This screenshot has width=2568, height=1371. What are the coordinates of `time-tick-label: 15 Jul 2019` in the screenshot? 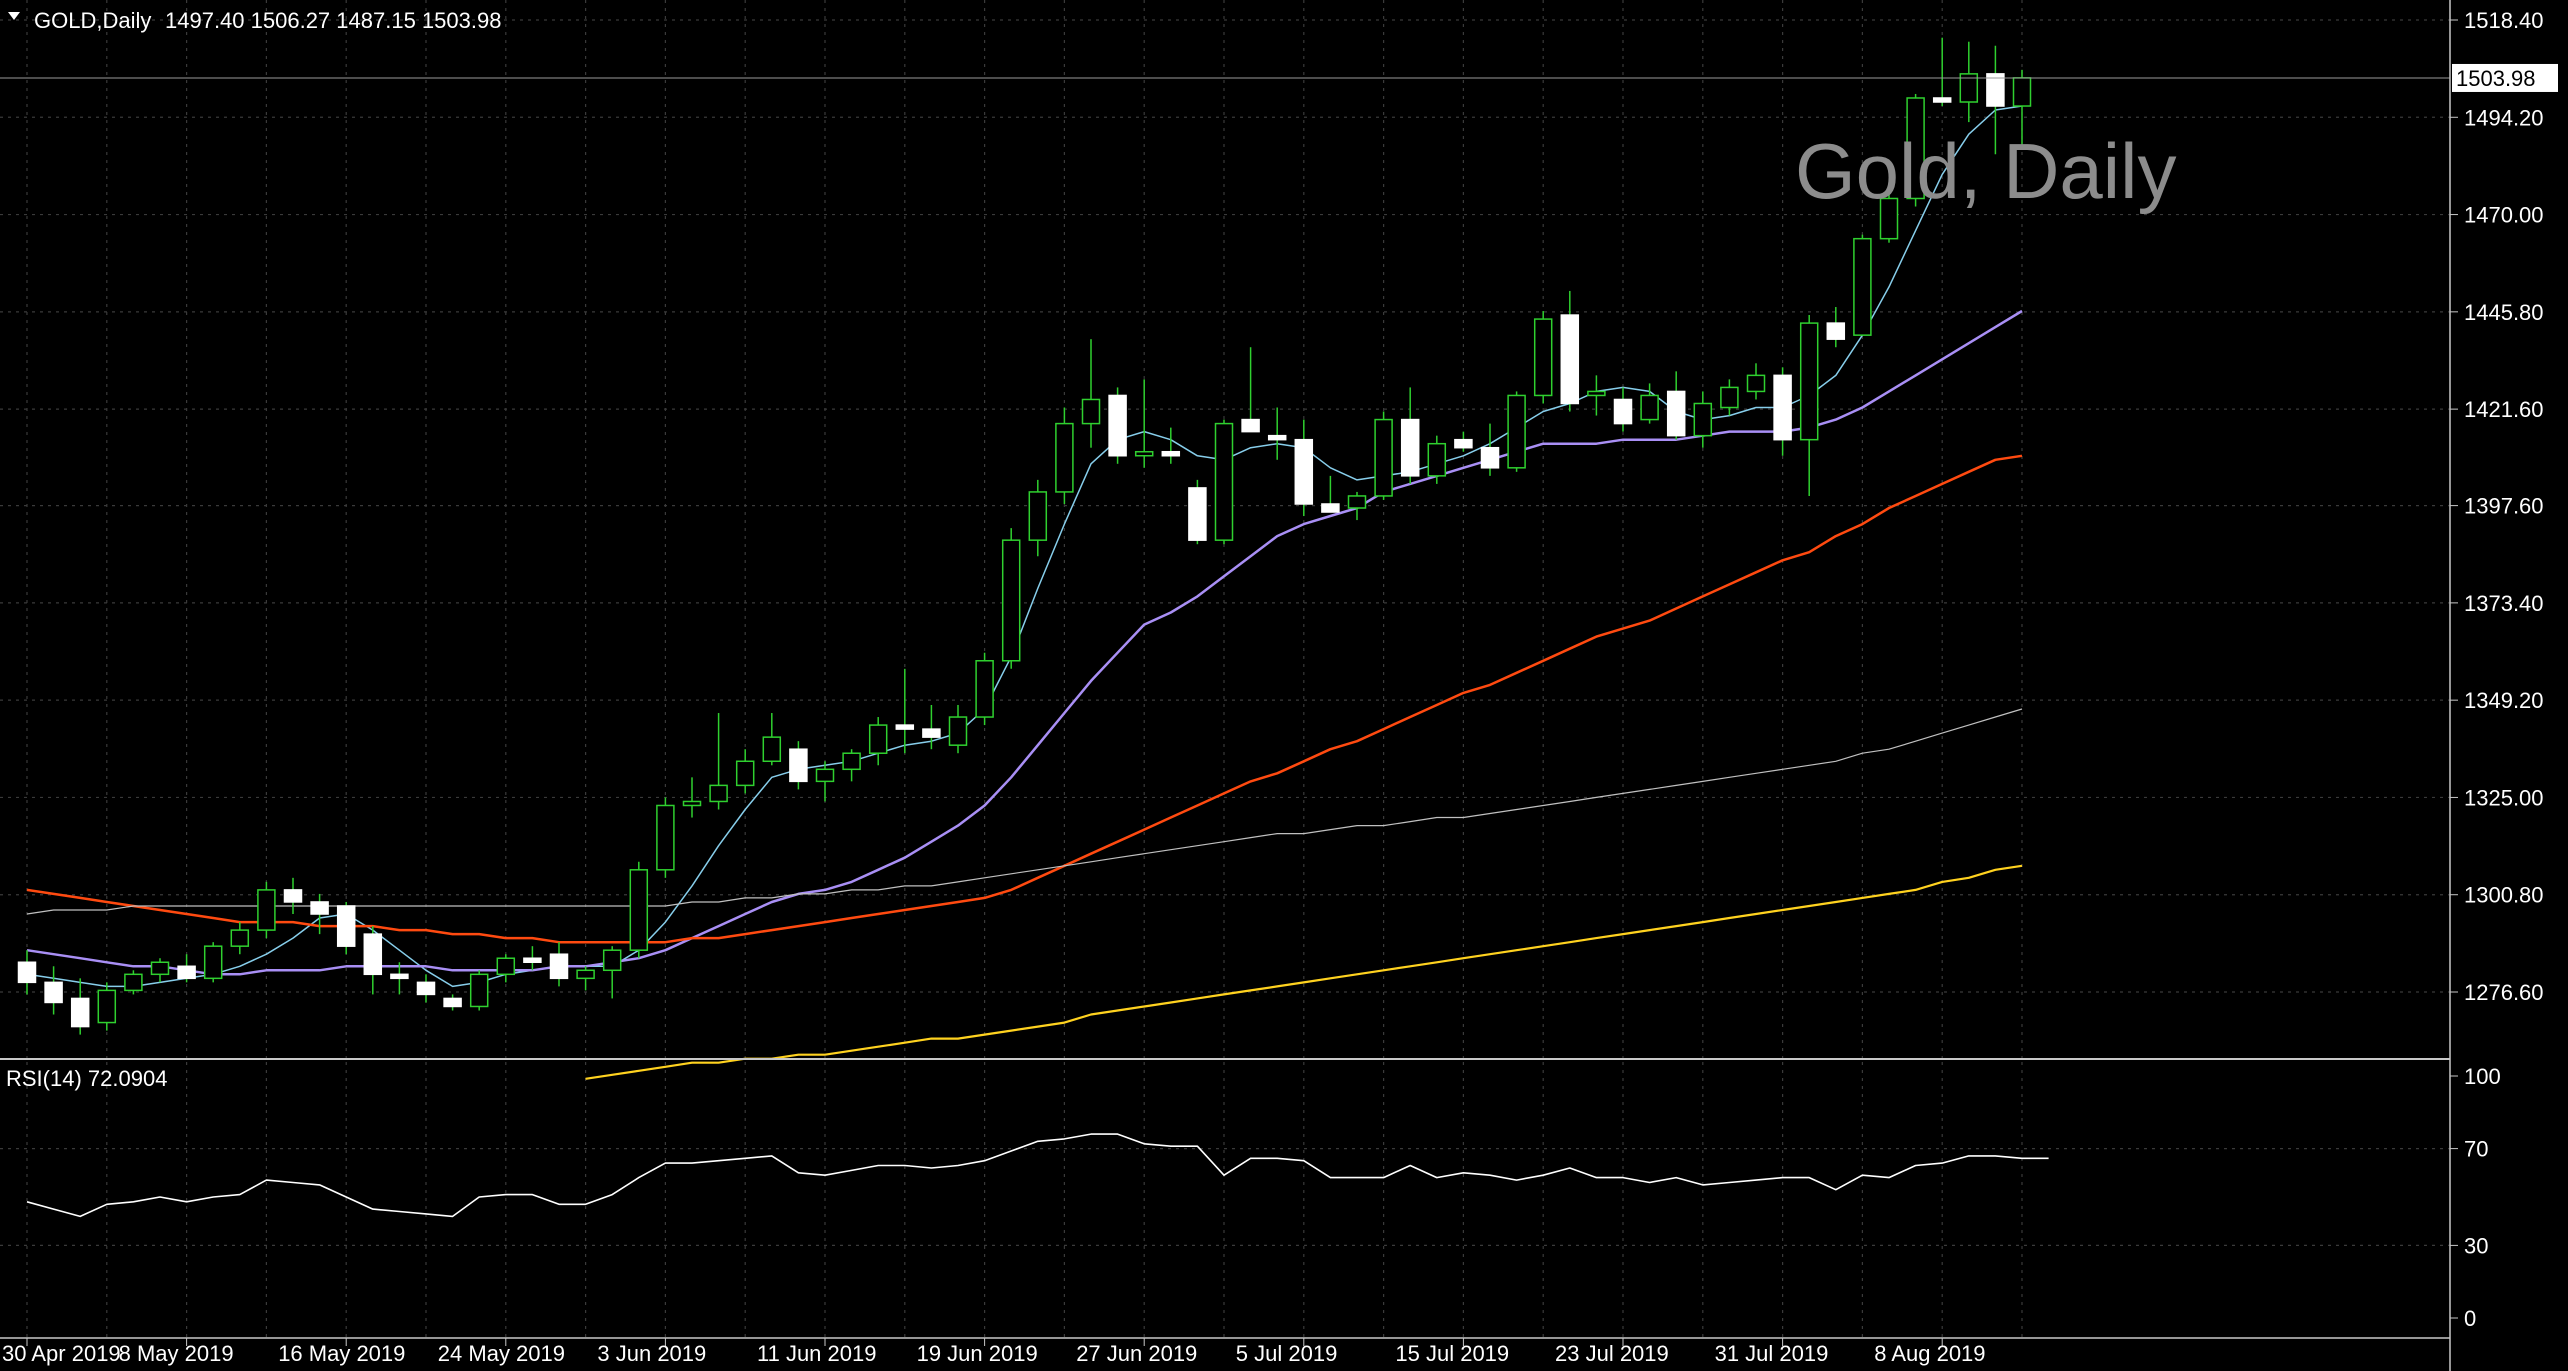 It's located at (1452, 1353).